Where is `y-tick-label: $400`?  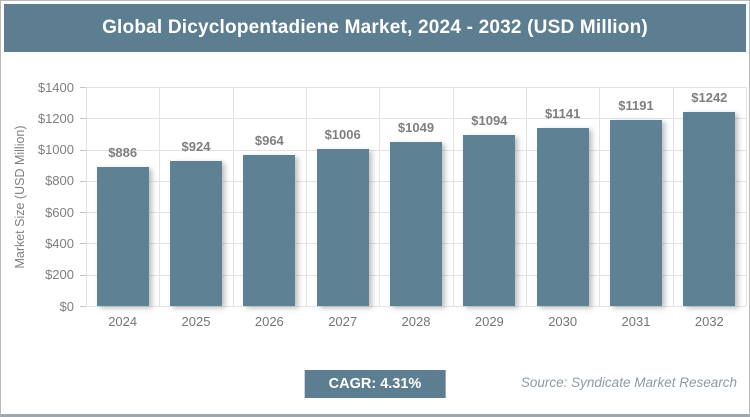 y-tick-label: $400 is located at coordinates (59, 243).